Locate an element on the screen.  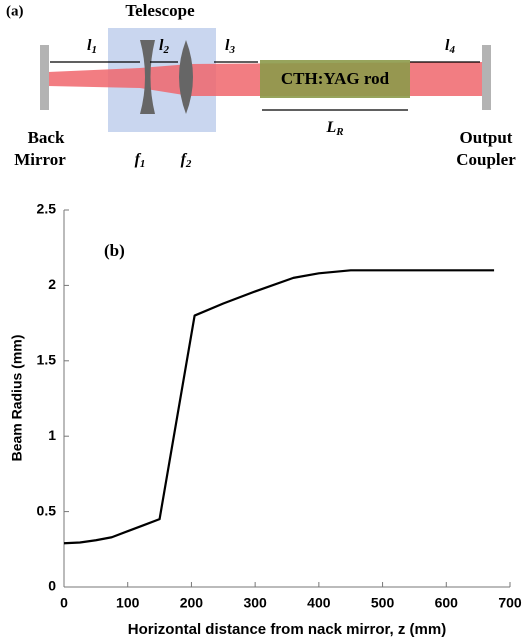
x-tick-label: 500 is located at coordinates (383, 603).